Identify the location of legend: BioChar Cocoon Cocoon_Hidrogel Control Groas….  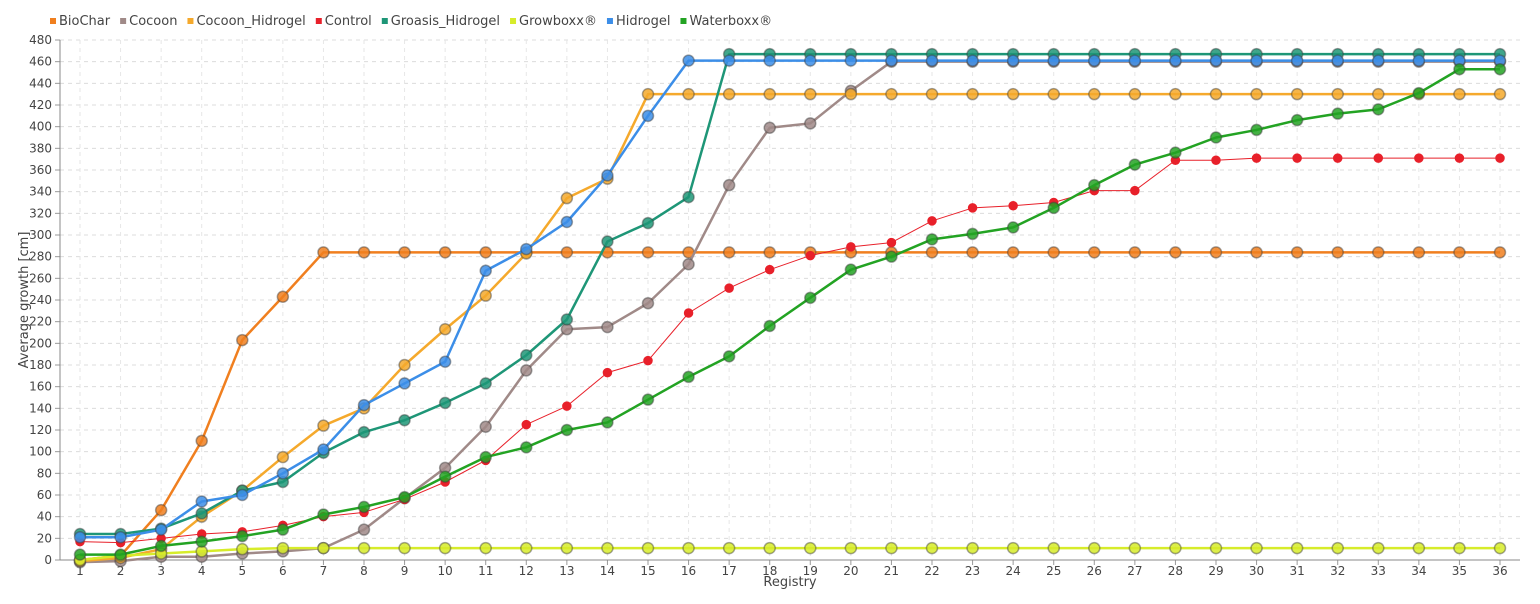
(411, 21).